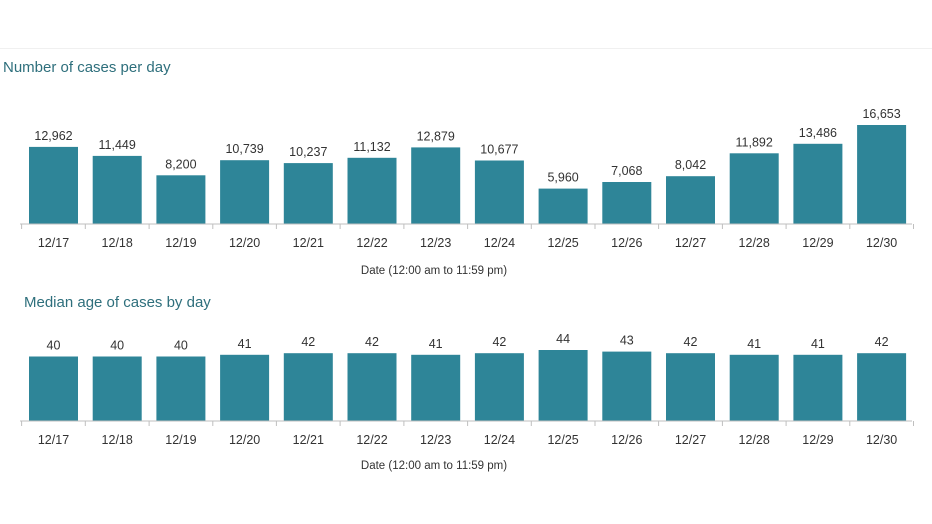 This screenshot has height=524, width=932. Describe the element at coordinates (626, 171) in the screenshot. I see `data-label: 7,068` at that location.